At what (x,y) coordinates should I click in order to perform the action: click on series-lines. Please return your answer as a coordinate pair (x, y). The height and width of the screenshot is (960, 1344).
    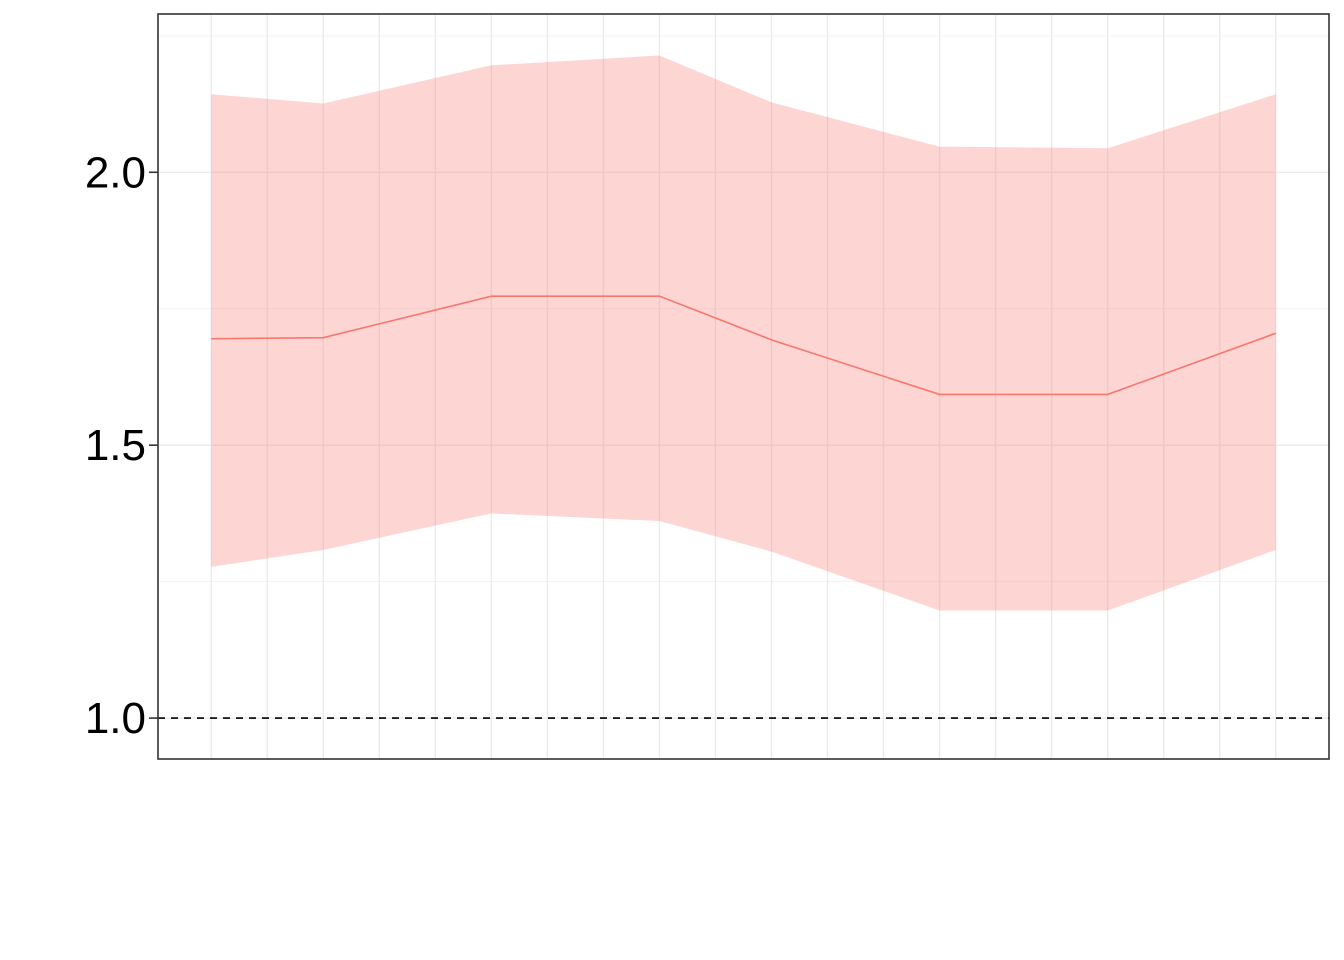
    Looking at the image, I should click on (744, 345).